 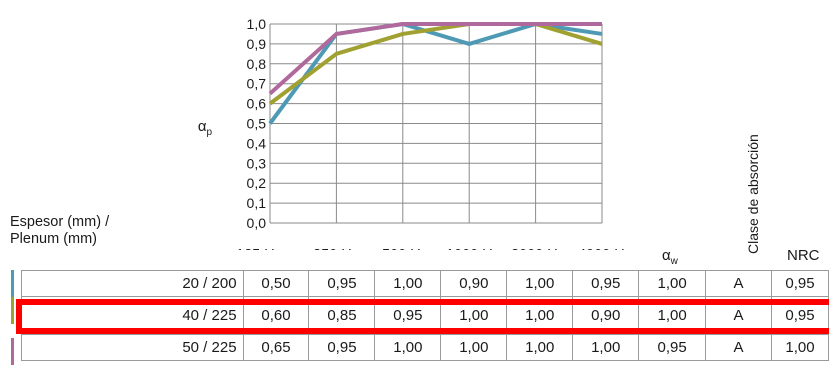 I want to click on nrc-value-cell: 0,95, so click(x=800, y=283).